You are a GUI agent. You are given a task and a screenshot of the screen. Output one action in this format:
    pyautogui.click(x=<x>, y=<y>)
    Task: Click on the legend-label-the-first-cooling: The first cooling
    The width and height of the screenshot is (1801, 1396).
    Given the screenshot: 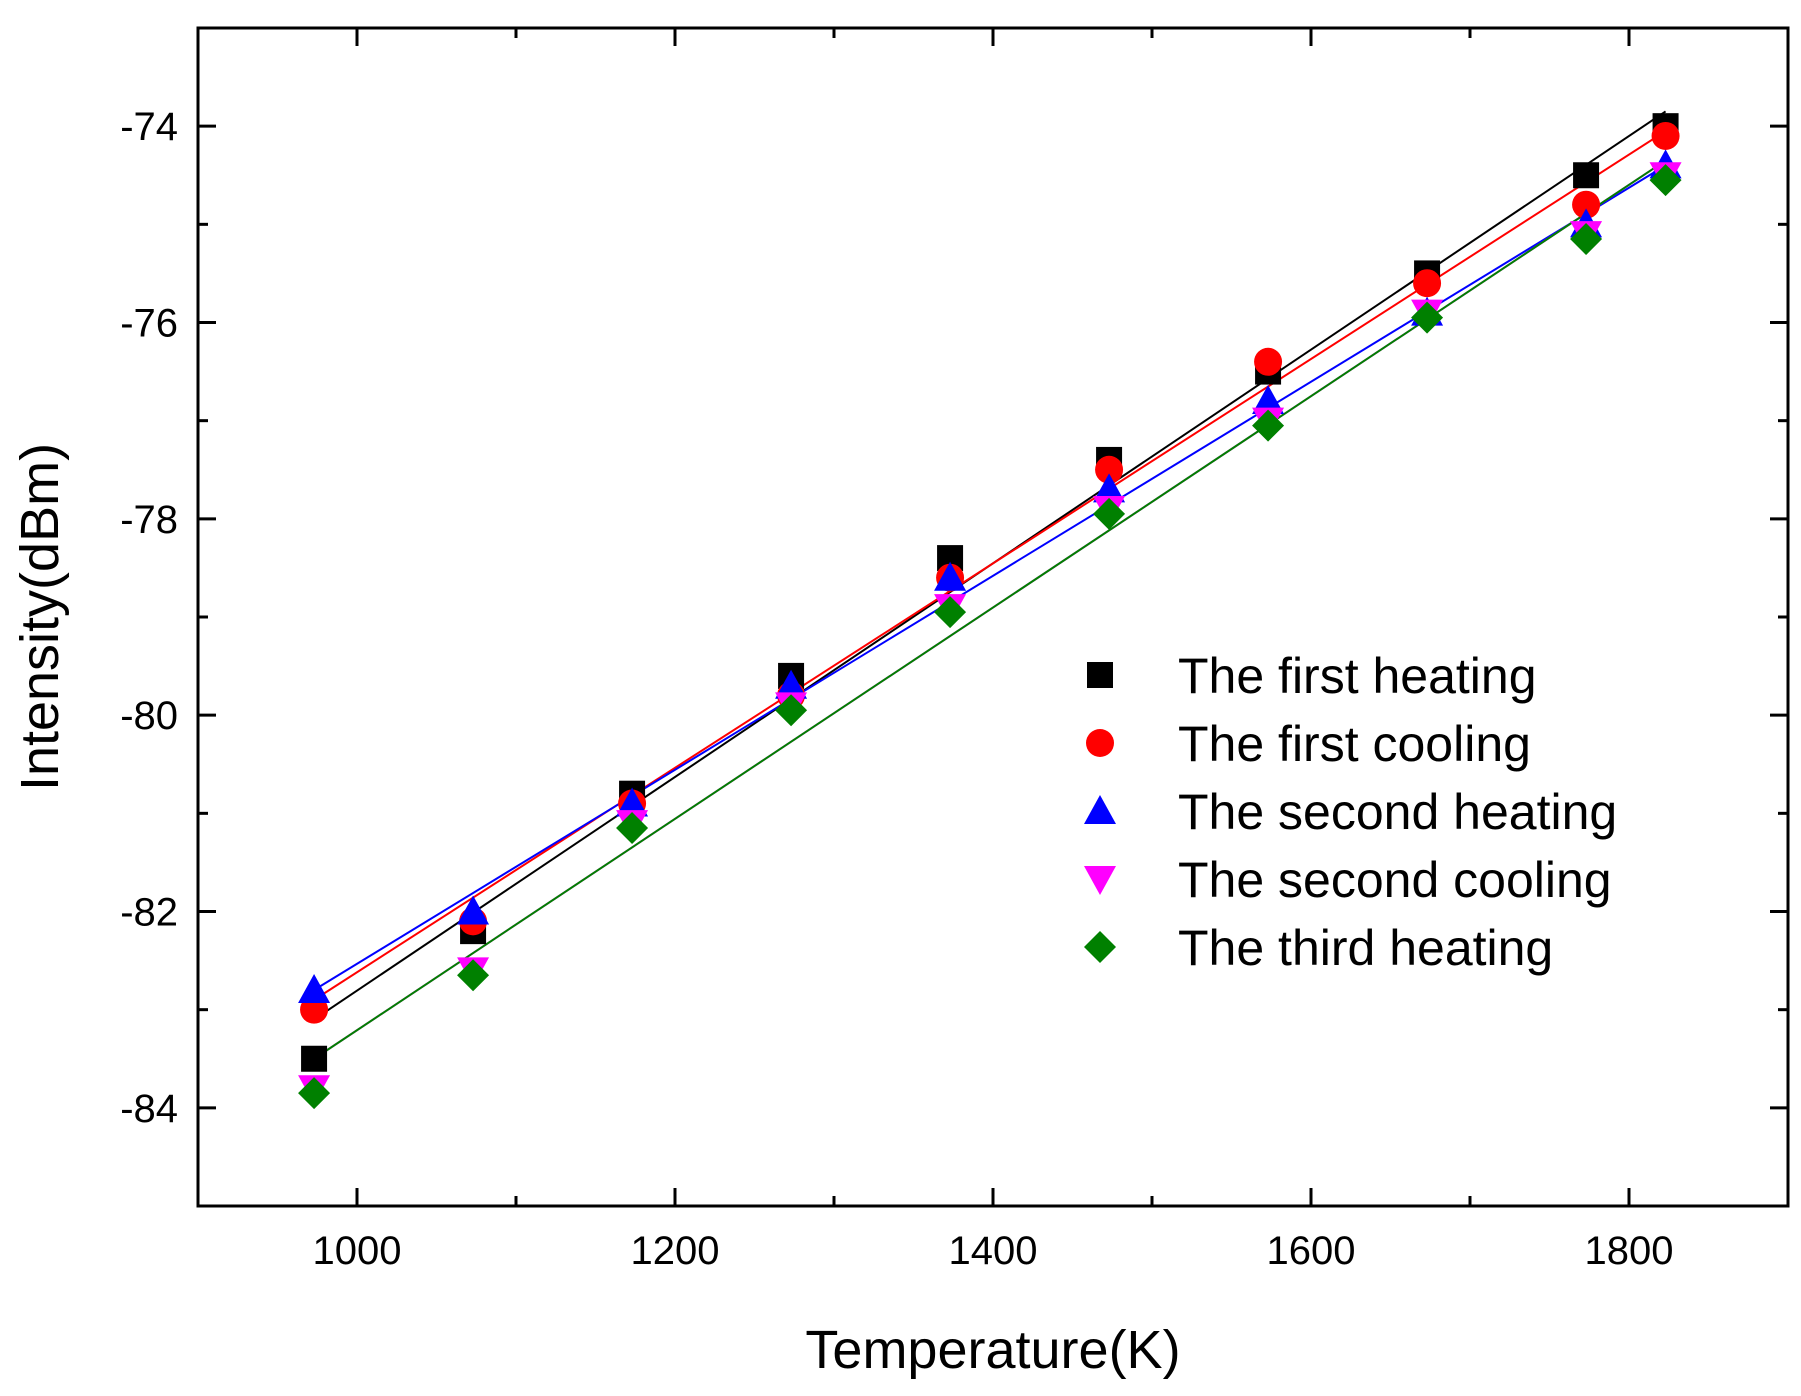 What is the action you would take?
    pyautogui.click(x=1354, y=744)
    